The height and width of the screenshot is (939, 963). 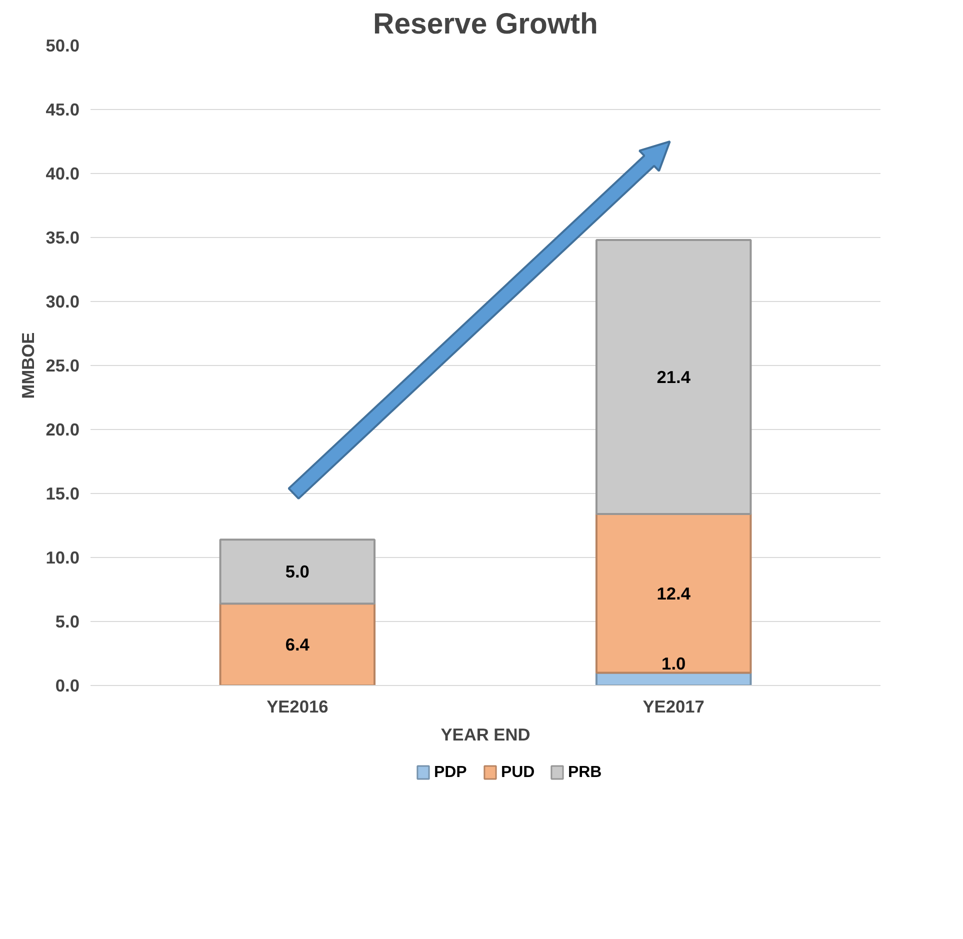 I want to click on data-label: 5.0, so click(x=297, y=572).